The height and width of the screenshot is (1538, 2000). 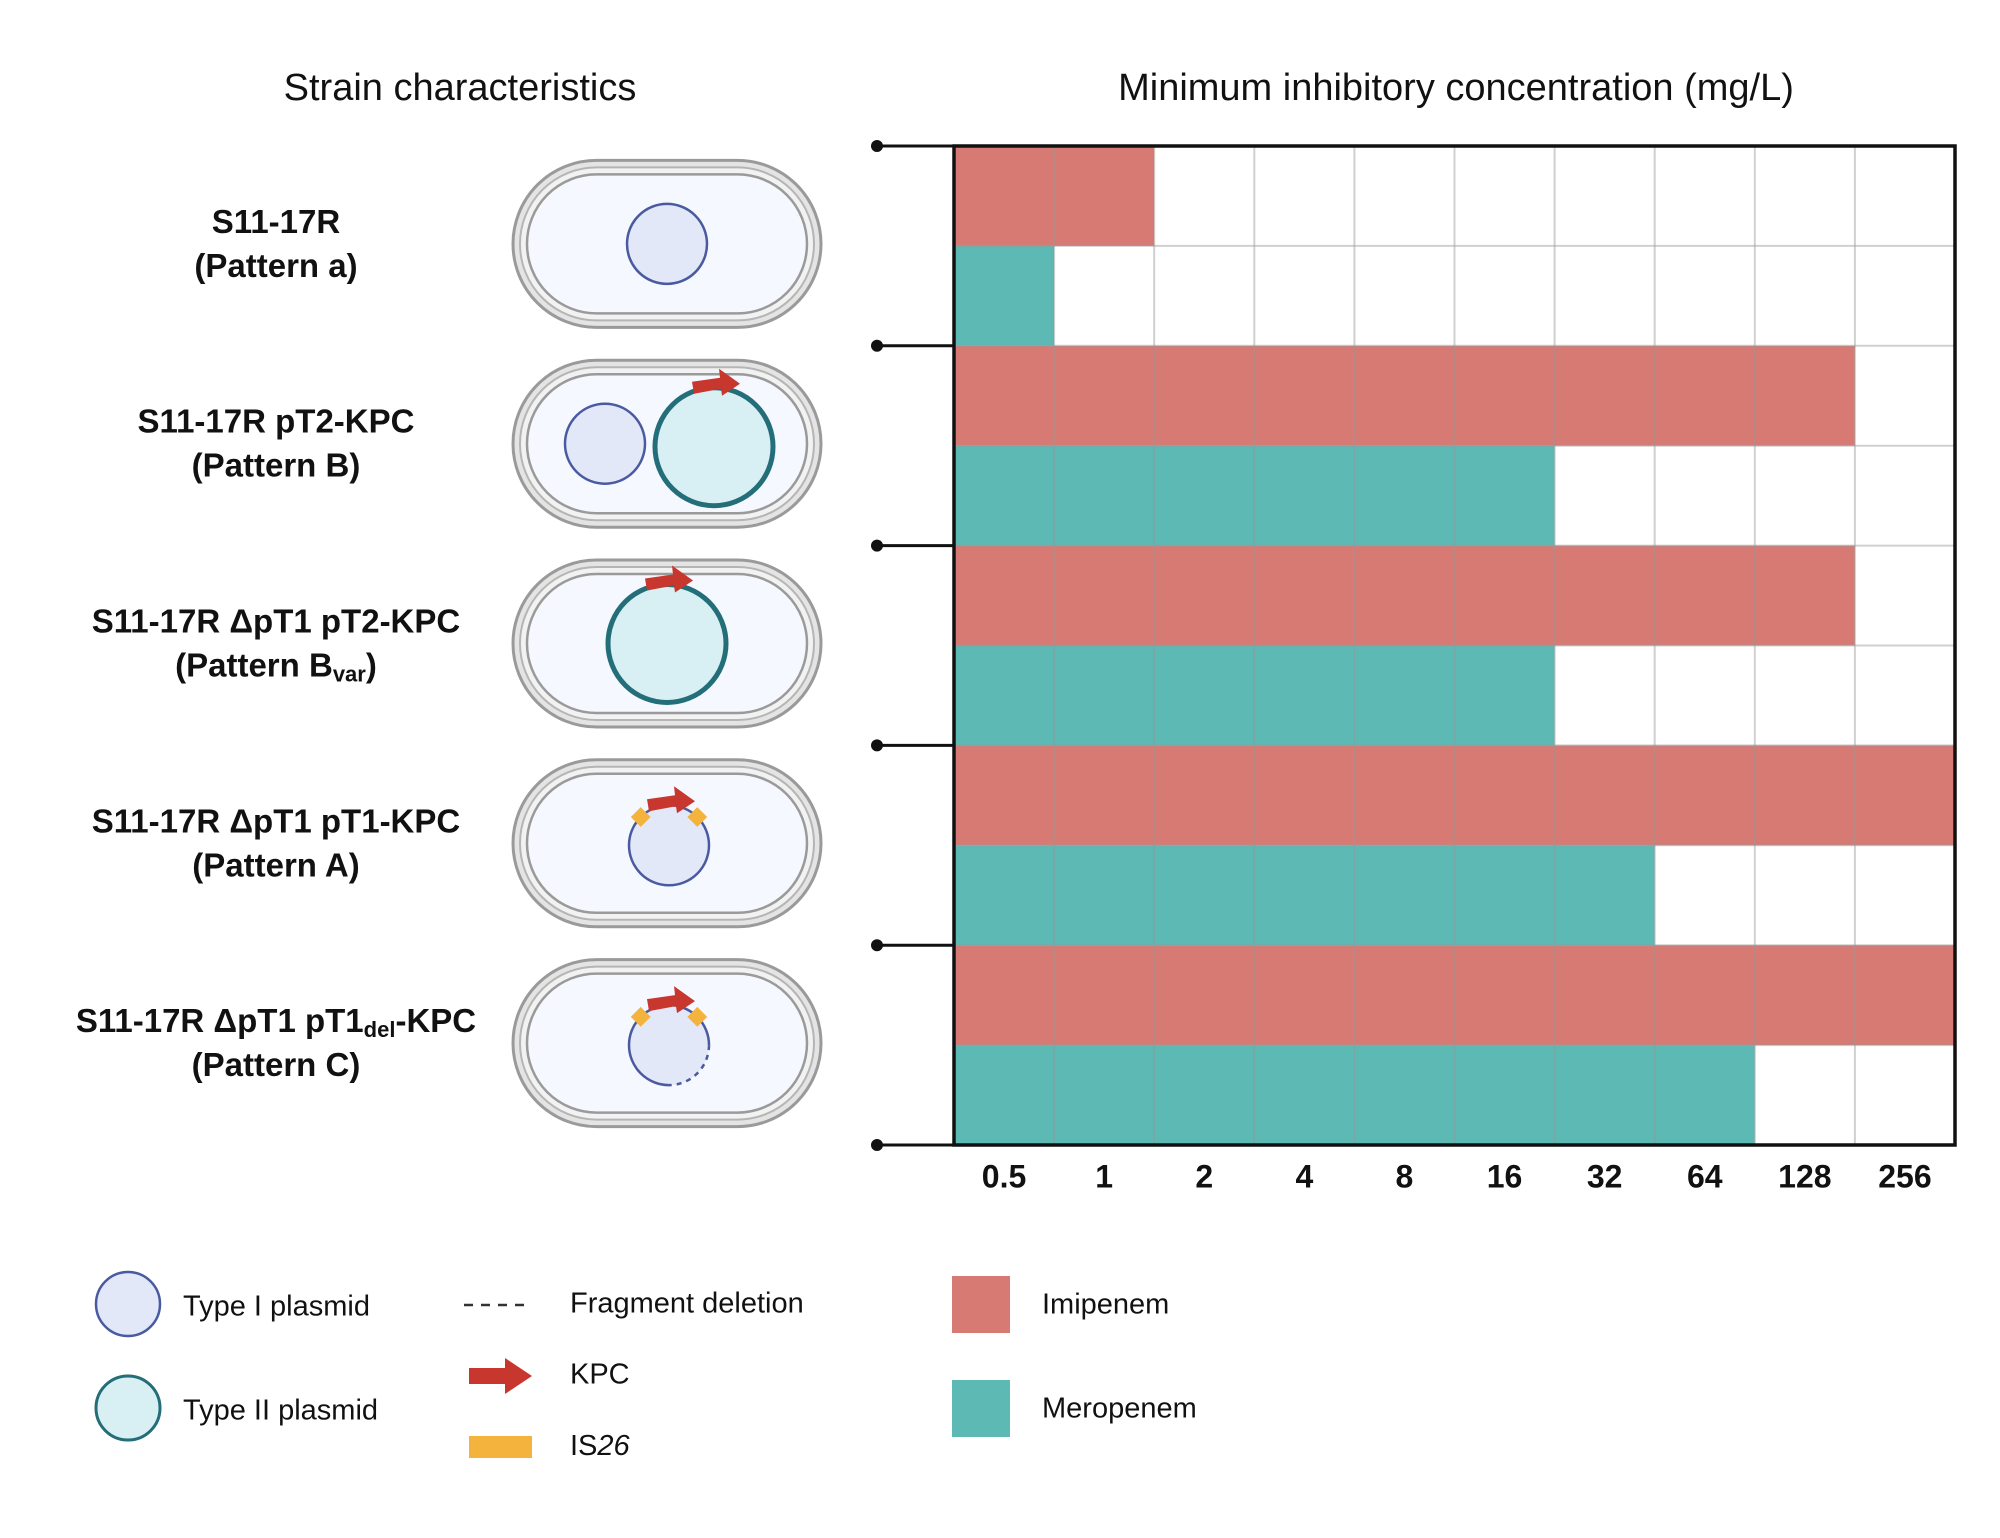 What do you see at coordinates (689, 1066) in the screenshot?
I see `deleted-fragment` at bounding box center [689, 1066].